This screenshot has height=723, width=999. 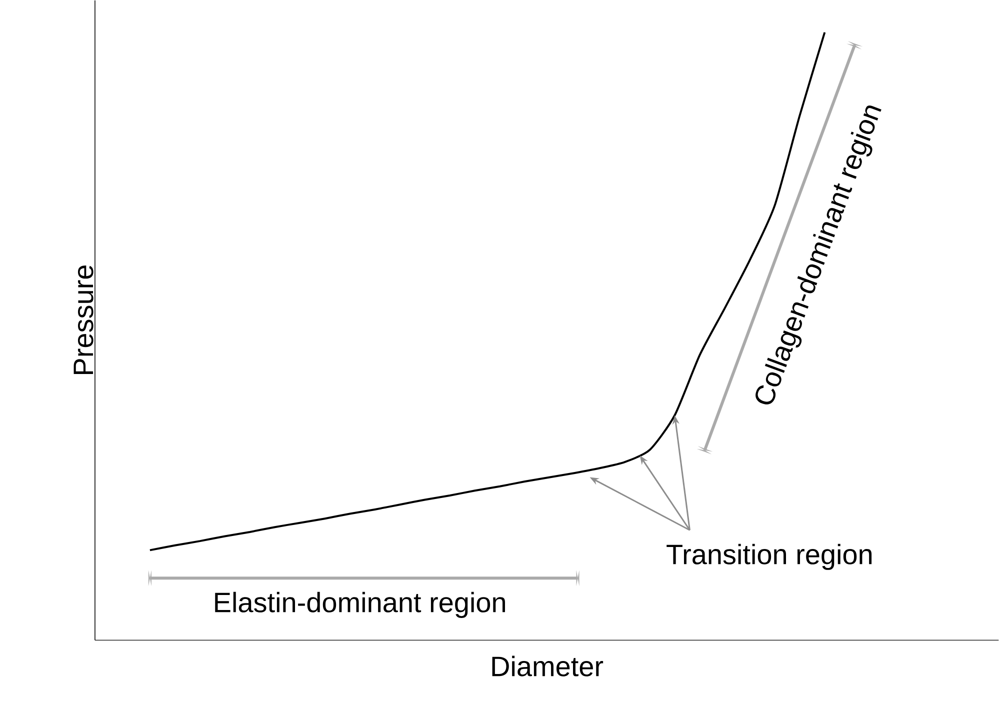 I want to click on annotation: Elastin-dominant region, so click(x=360, y=605).